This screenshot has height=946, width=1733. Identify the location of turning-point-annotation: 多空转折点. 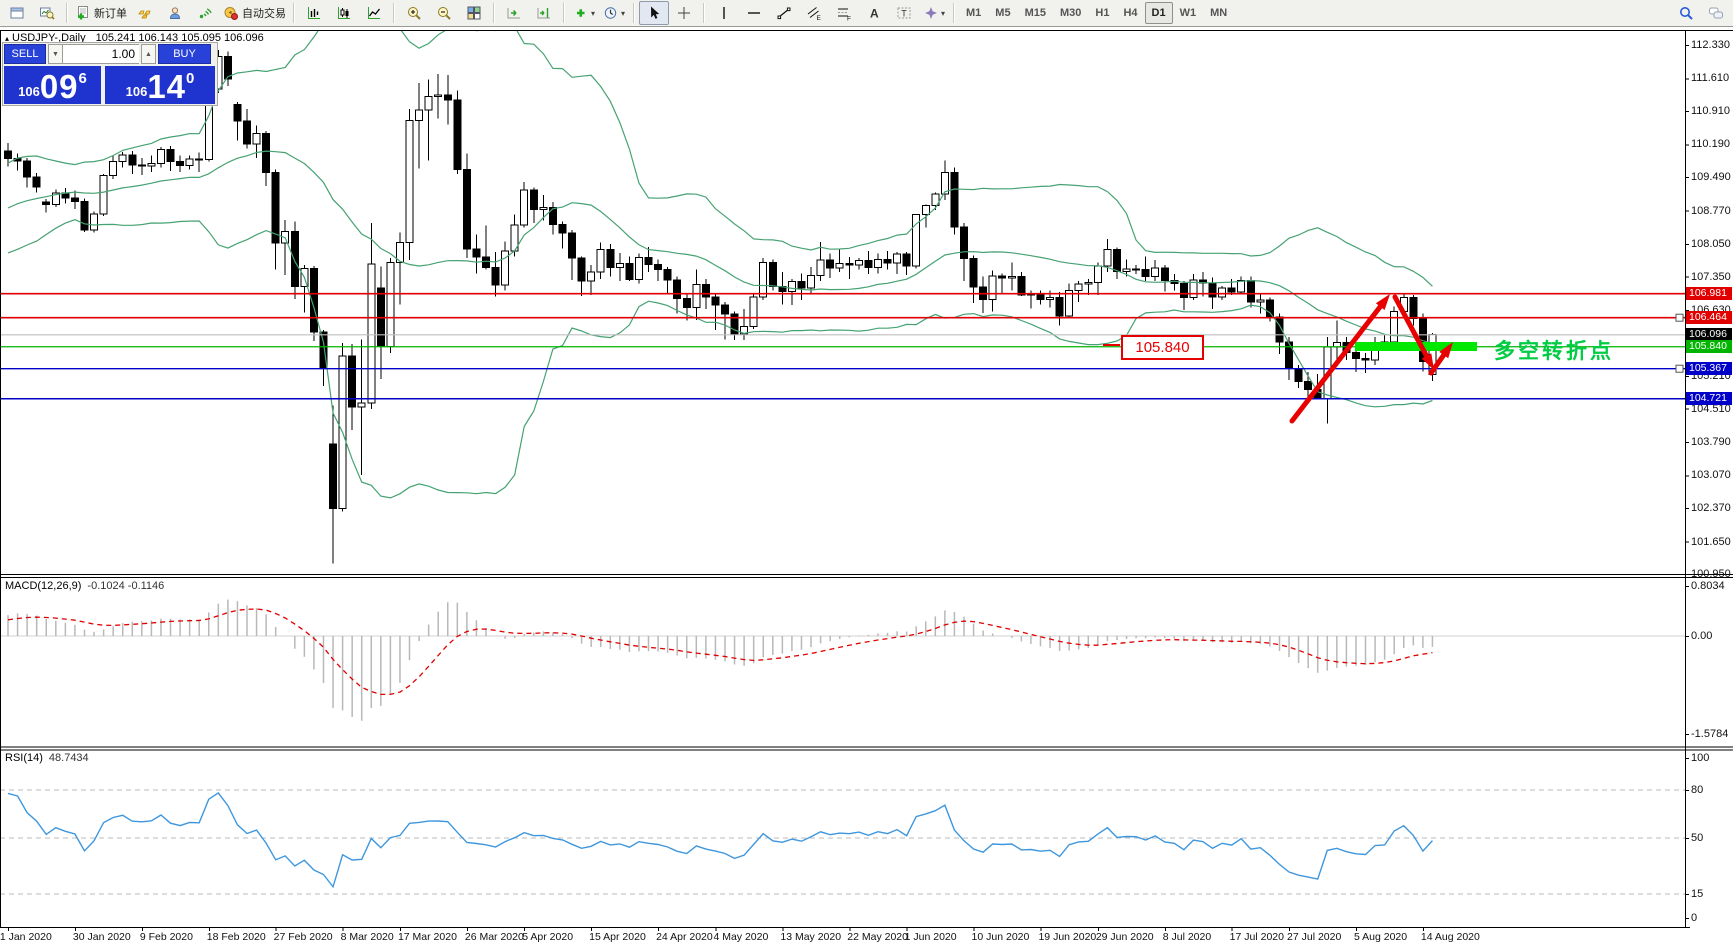
(1554, 351).